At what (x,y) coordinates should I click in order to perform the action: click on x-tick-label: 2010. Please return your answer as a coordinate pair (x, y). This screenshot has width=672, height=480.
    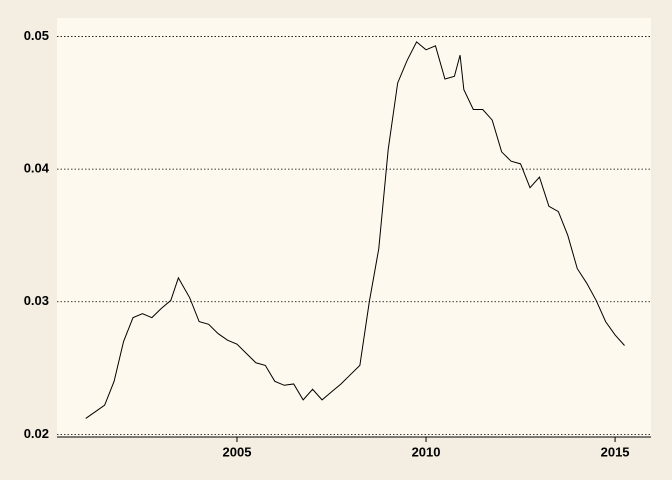
    Looking at the image, I should click on (426, 451).